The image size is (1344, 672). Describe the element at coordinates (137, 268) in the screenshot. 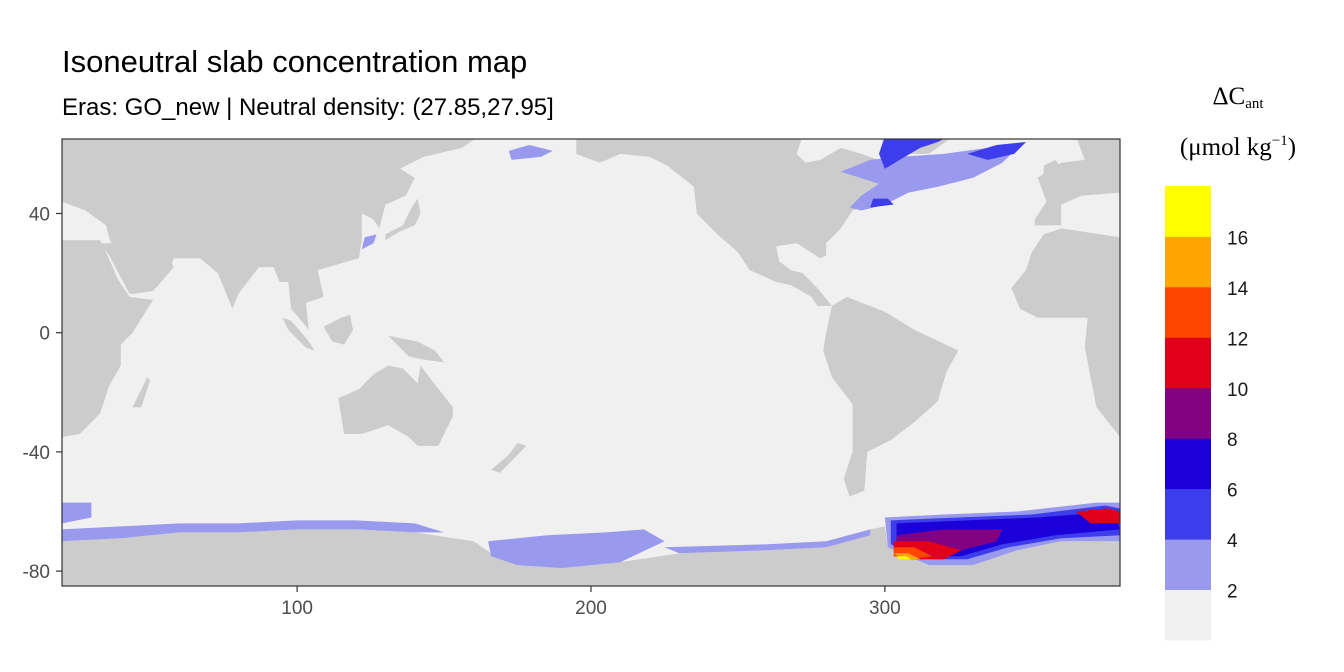

I see `arabia-landmass` at that location.